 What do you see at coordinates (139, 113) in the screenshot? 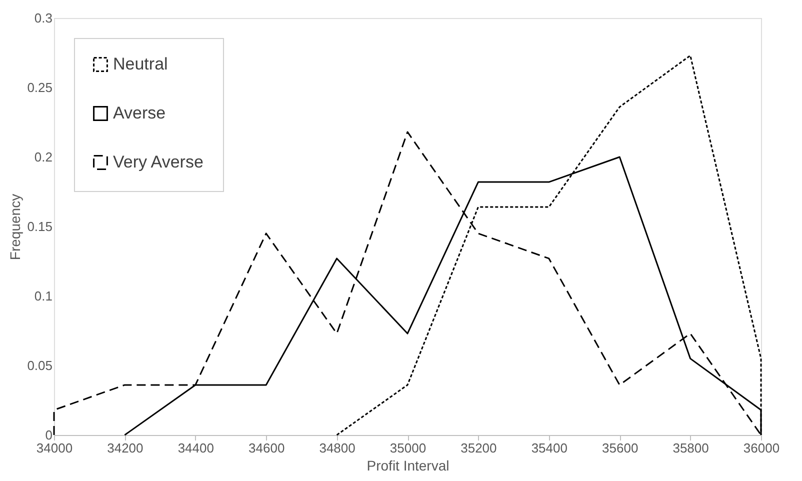
I see `legend-label: Averse` at bounding box center [139, 113].